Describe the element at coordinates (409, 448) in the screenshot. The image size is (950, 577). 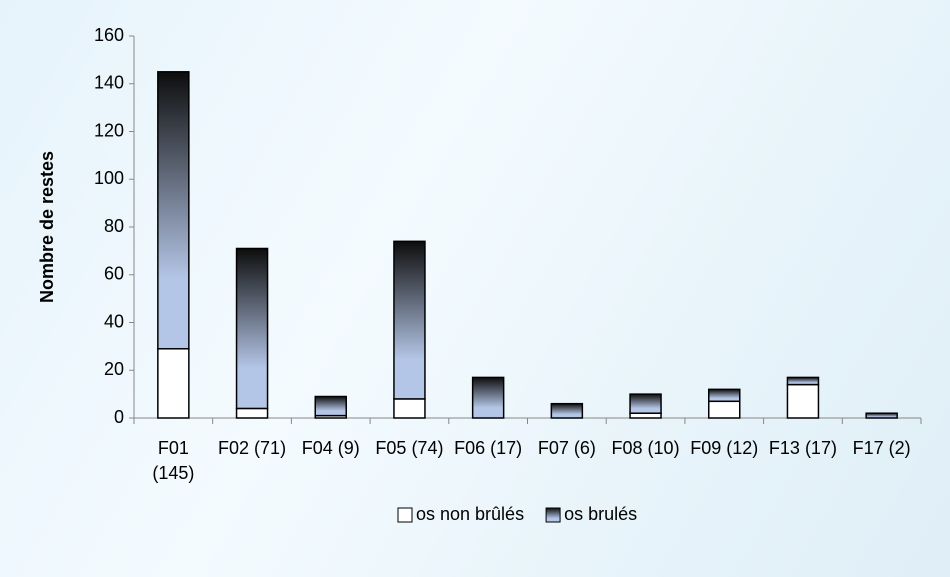
I see `x-tick-label: F05 (74)` at that location.